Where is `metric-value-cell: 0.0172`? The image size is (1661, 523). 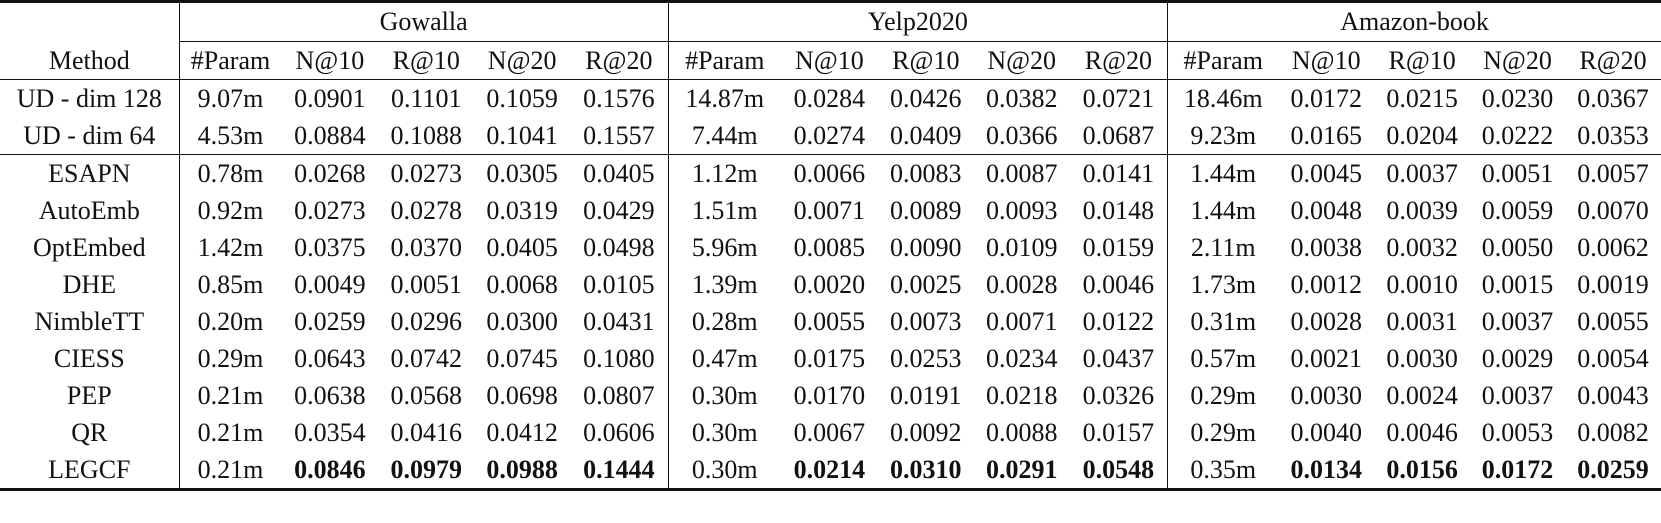
metric-value-cell: 0.0172 is located at coordinates (1326, 98).